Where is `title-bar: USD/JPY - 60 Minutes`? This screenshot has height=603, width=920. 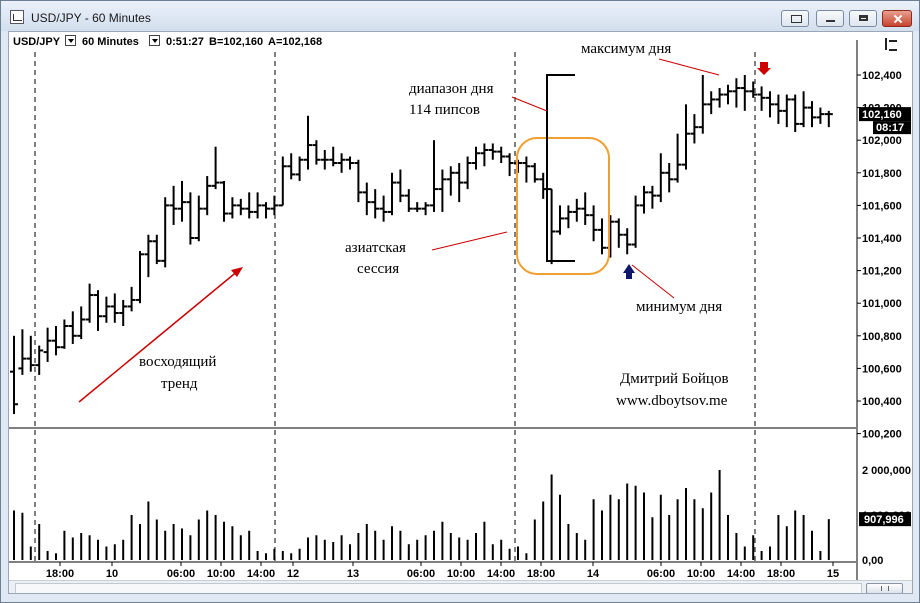 title-bar: USD/JPY - 60 Minutes is located at coordinates (460, 16).